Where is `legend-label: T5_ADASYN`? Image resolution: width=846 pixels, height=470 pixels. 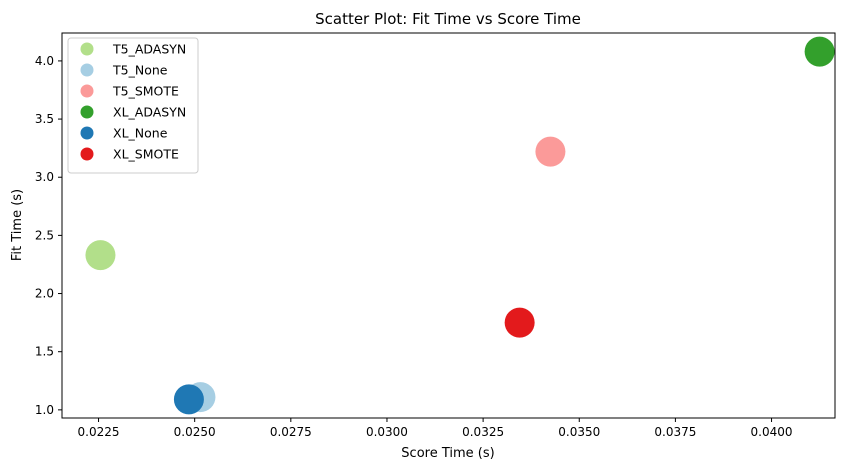 legend-label: T5_ADASYN is located at coordinates (149, 49).